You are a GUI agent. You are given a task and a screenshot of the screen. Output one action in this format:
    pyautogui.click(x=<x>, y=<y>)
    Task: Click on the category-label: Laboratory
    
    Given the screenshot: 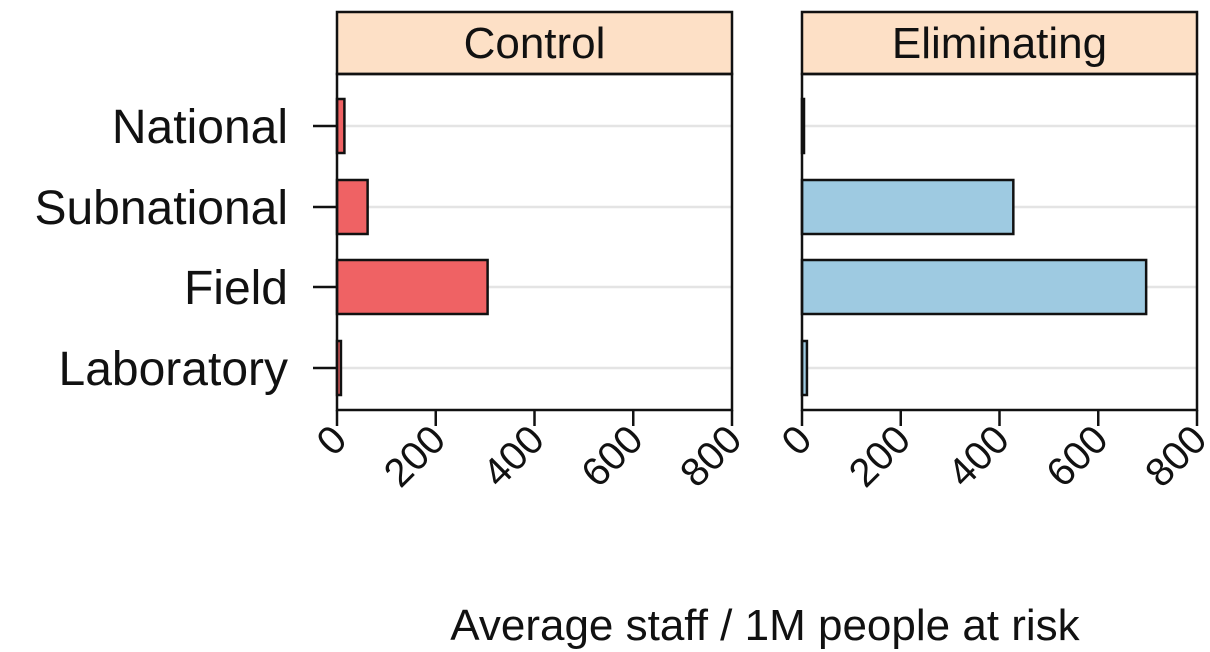 What is the action you would take?
    pyautogui.click(x=173, y=369)
    